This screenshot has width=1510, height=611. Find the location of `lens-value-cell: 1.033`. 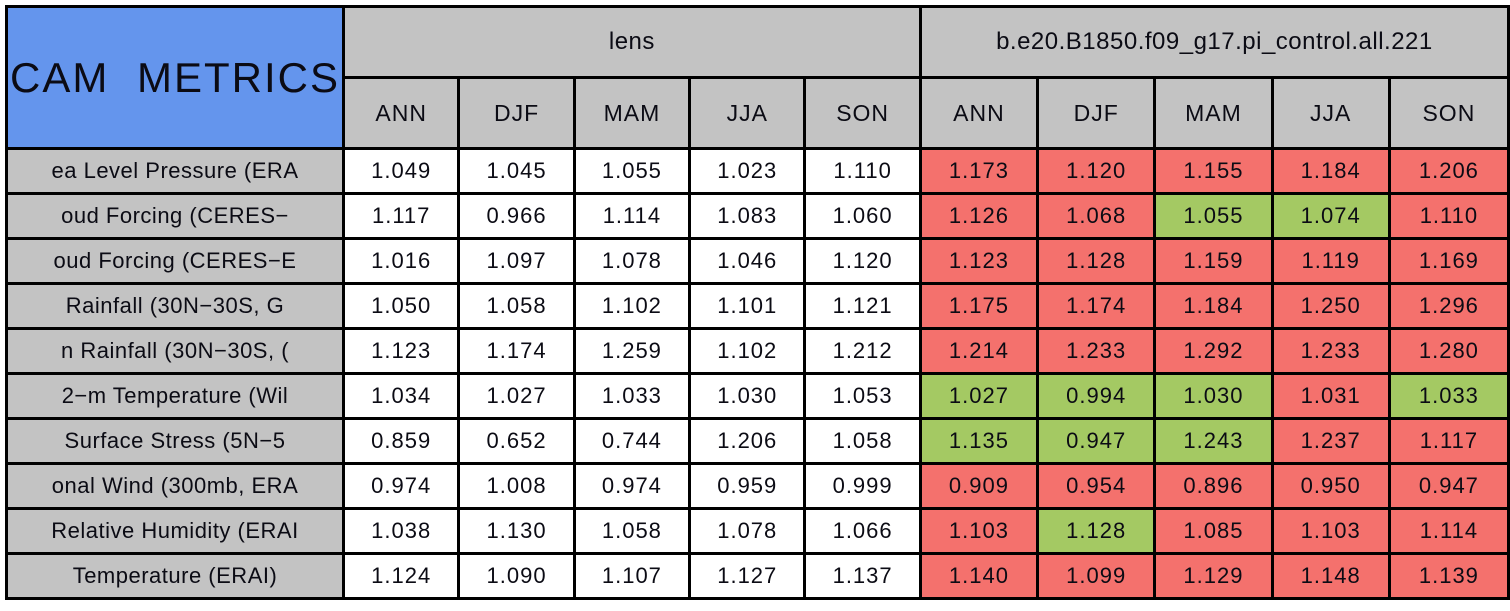

lens-value-cell: 1.033 is located at coordinates (632, 396).